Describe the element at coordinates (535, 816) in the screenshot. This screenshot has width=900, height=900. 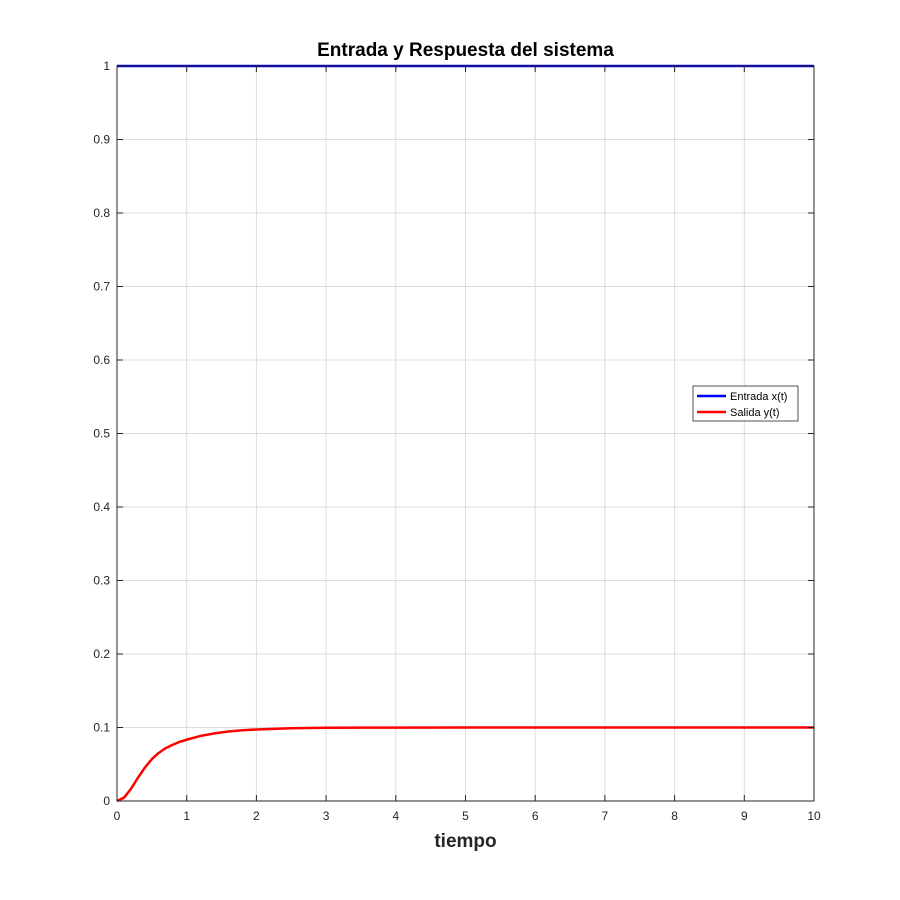
I see `x-tick-label: 6` at that location.